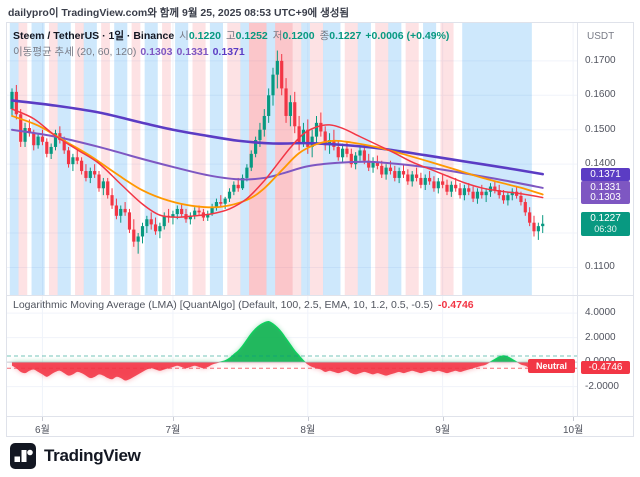  What do you see at coordinates (573, 430) in the screenshot?
I see `time-axis-label: 10월` at bounding box center [573, 430].